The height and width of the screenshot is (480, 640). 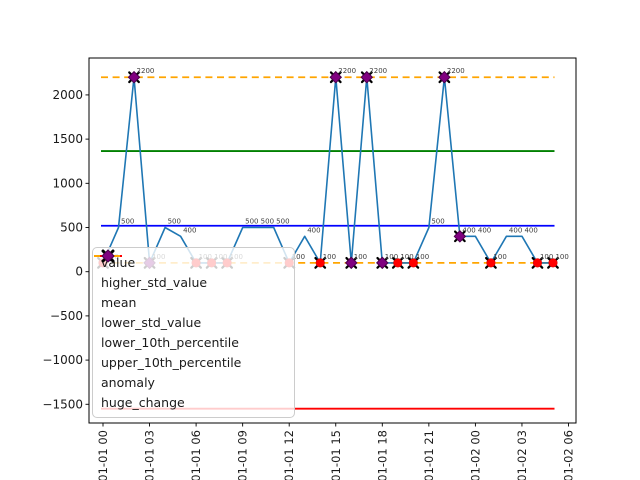 I want to click on x-tick-label: 01-01 09, so click(x=243, y=455).